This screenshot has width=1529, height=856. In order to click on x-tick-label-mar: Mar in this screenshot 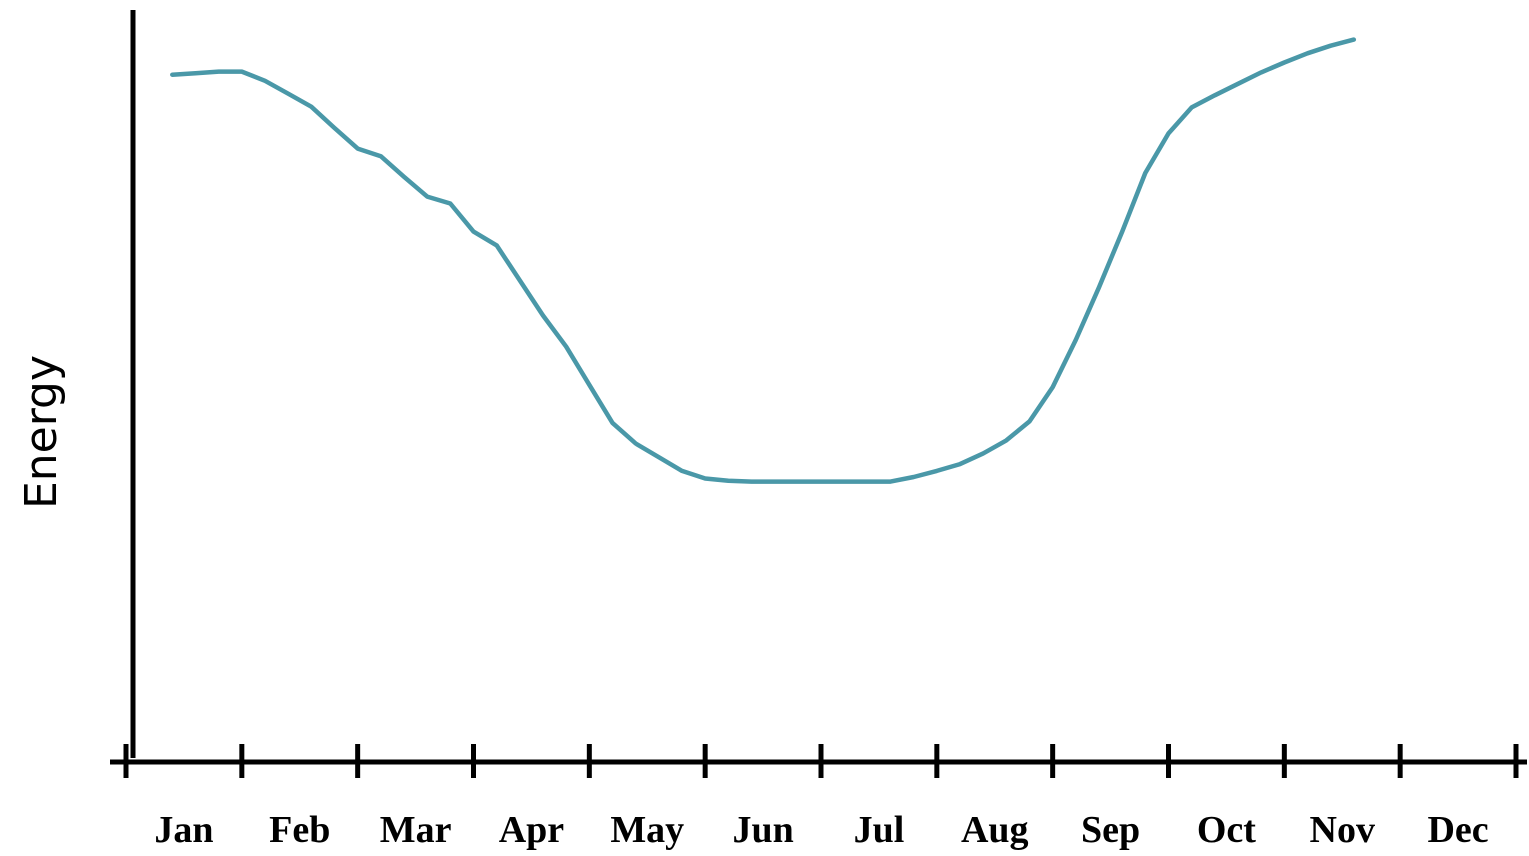, I will do `click(416, 830)`.